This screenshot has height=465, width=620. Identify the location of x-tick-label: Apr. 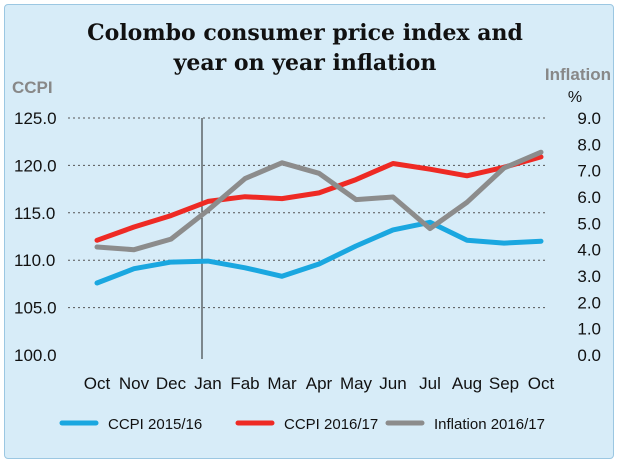
(319, 383).